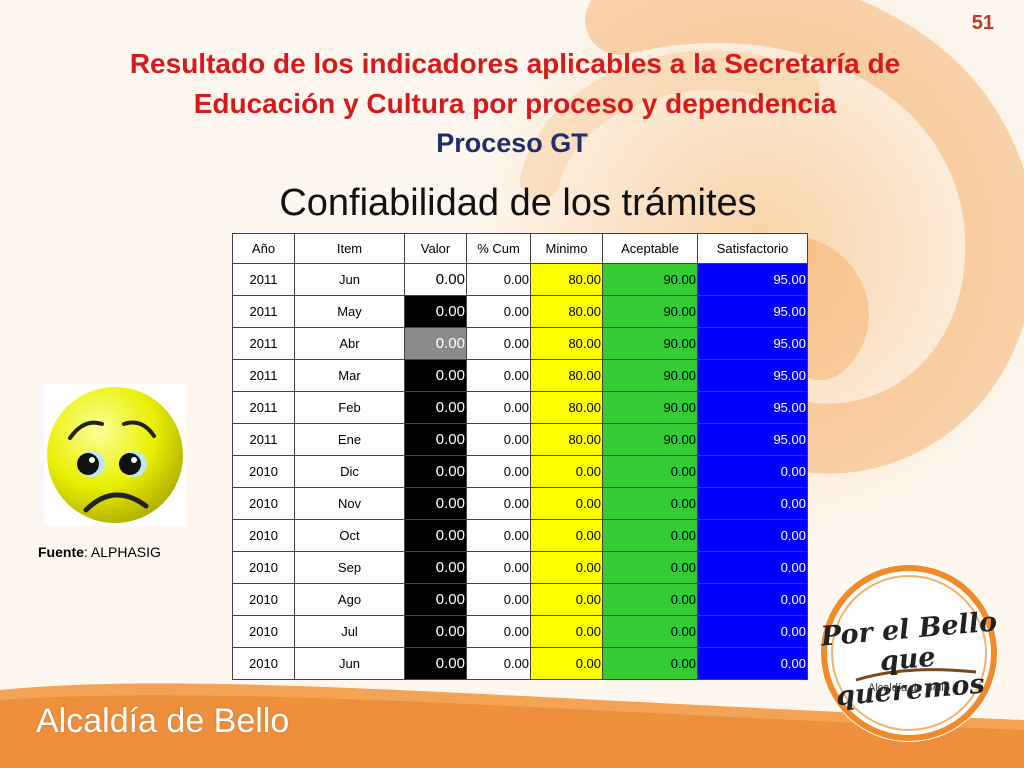 The image size is (1024, 768). Describe the element at coordinates (349, 535) in the screenshot. I see `cell-item: Oct` at that location.